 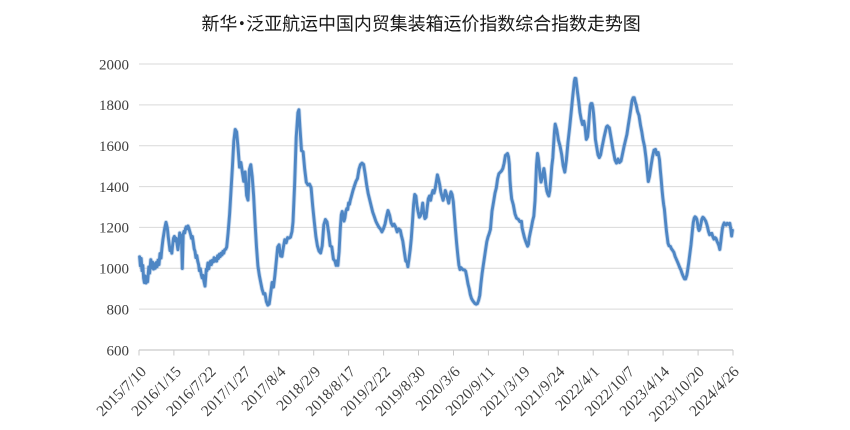 What do you see at coordinates (114, 188) in the screenshot?
I see `svg-text: 1400` at bounding box center [114, 188].